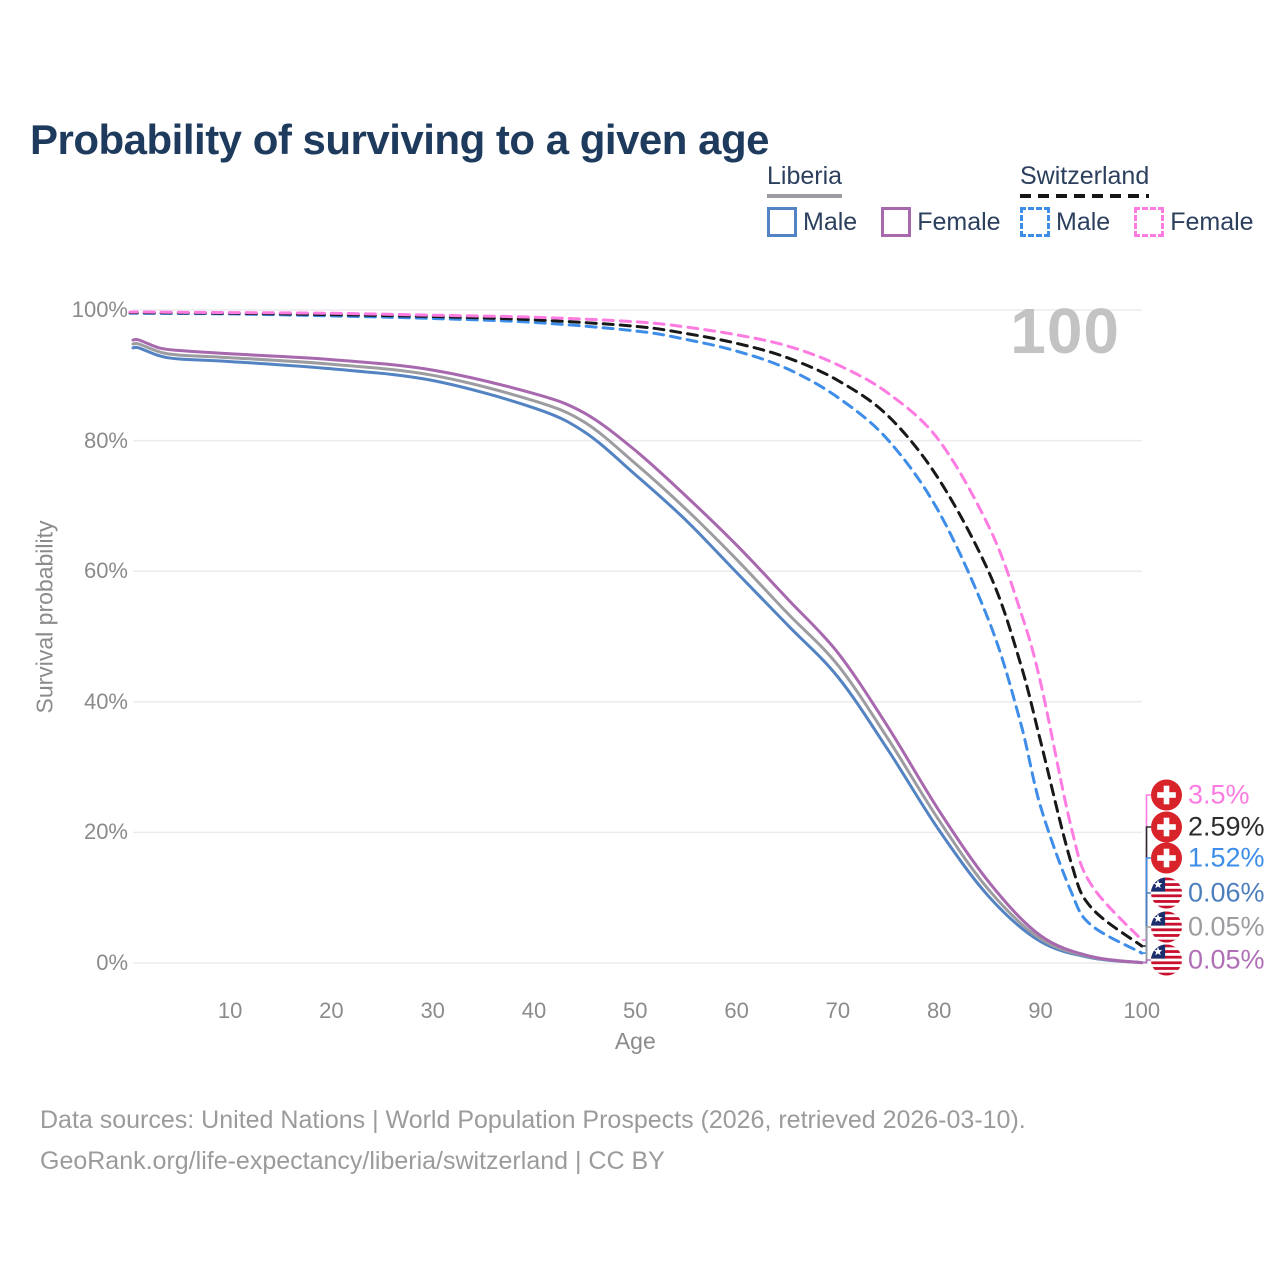  Describe the element at coordinates (1085, 176) in the screenshot. I see `legend-country-switzerland-label: Switzerland` at that location.